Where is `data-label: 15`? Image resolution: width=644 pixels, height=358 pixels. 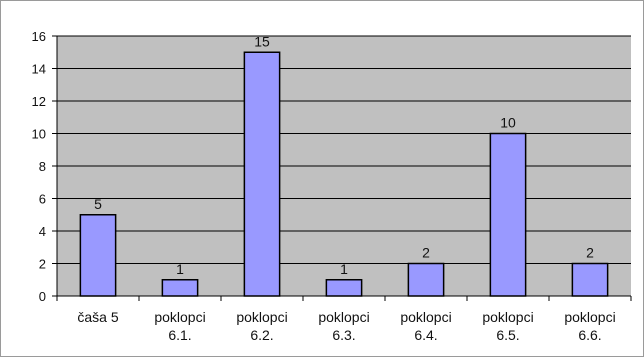 data-label: 15 is located at coordinates (262, 41).